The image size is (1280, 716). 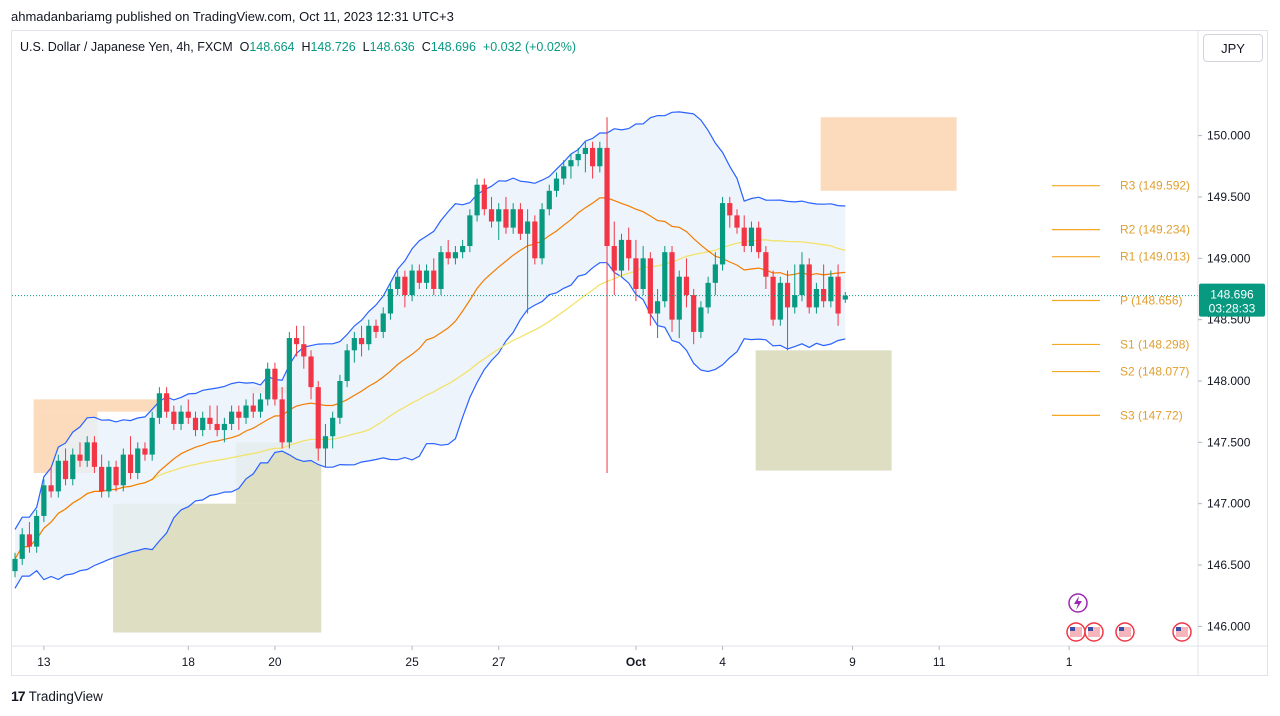 What do you see at coordinates (333, 47) in the screenshot?
I see `ohlc-high-value: 148.726` at bounding box center [333, 47].